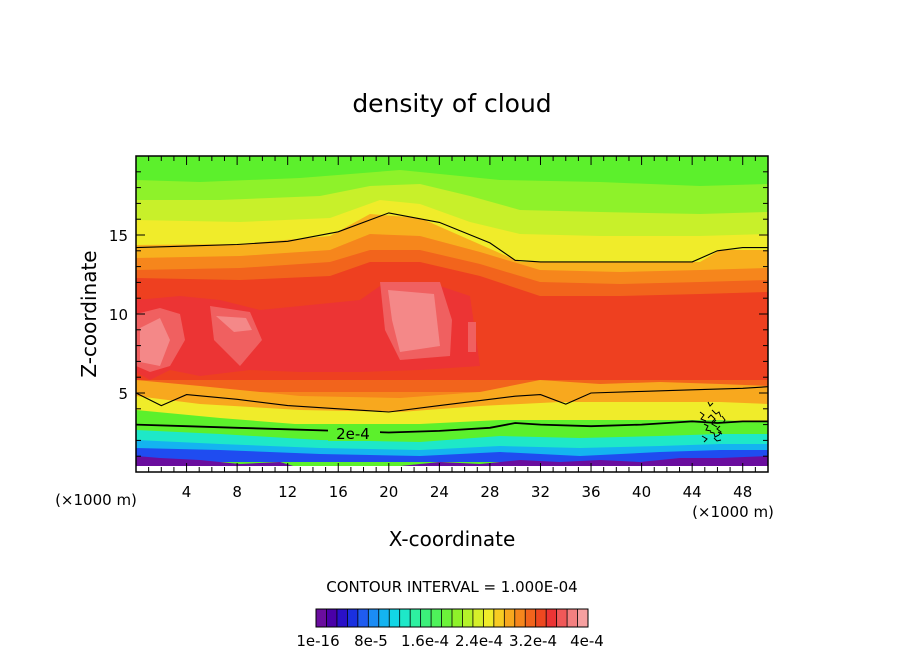 This screenshot has width=904, height=654. Describe the element at coordinates (425, 641) in the screenshot. I see `colorbar-label: 1.6e-4` at that location.